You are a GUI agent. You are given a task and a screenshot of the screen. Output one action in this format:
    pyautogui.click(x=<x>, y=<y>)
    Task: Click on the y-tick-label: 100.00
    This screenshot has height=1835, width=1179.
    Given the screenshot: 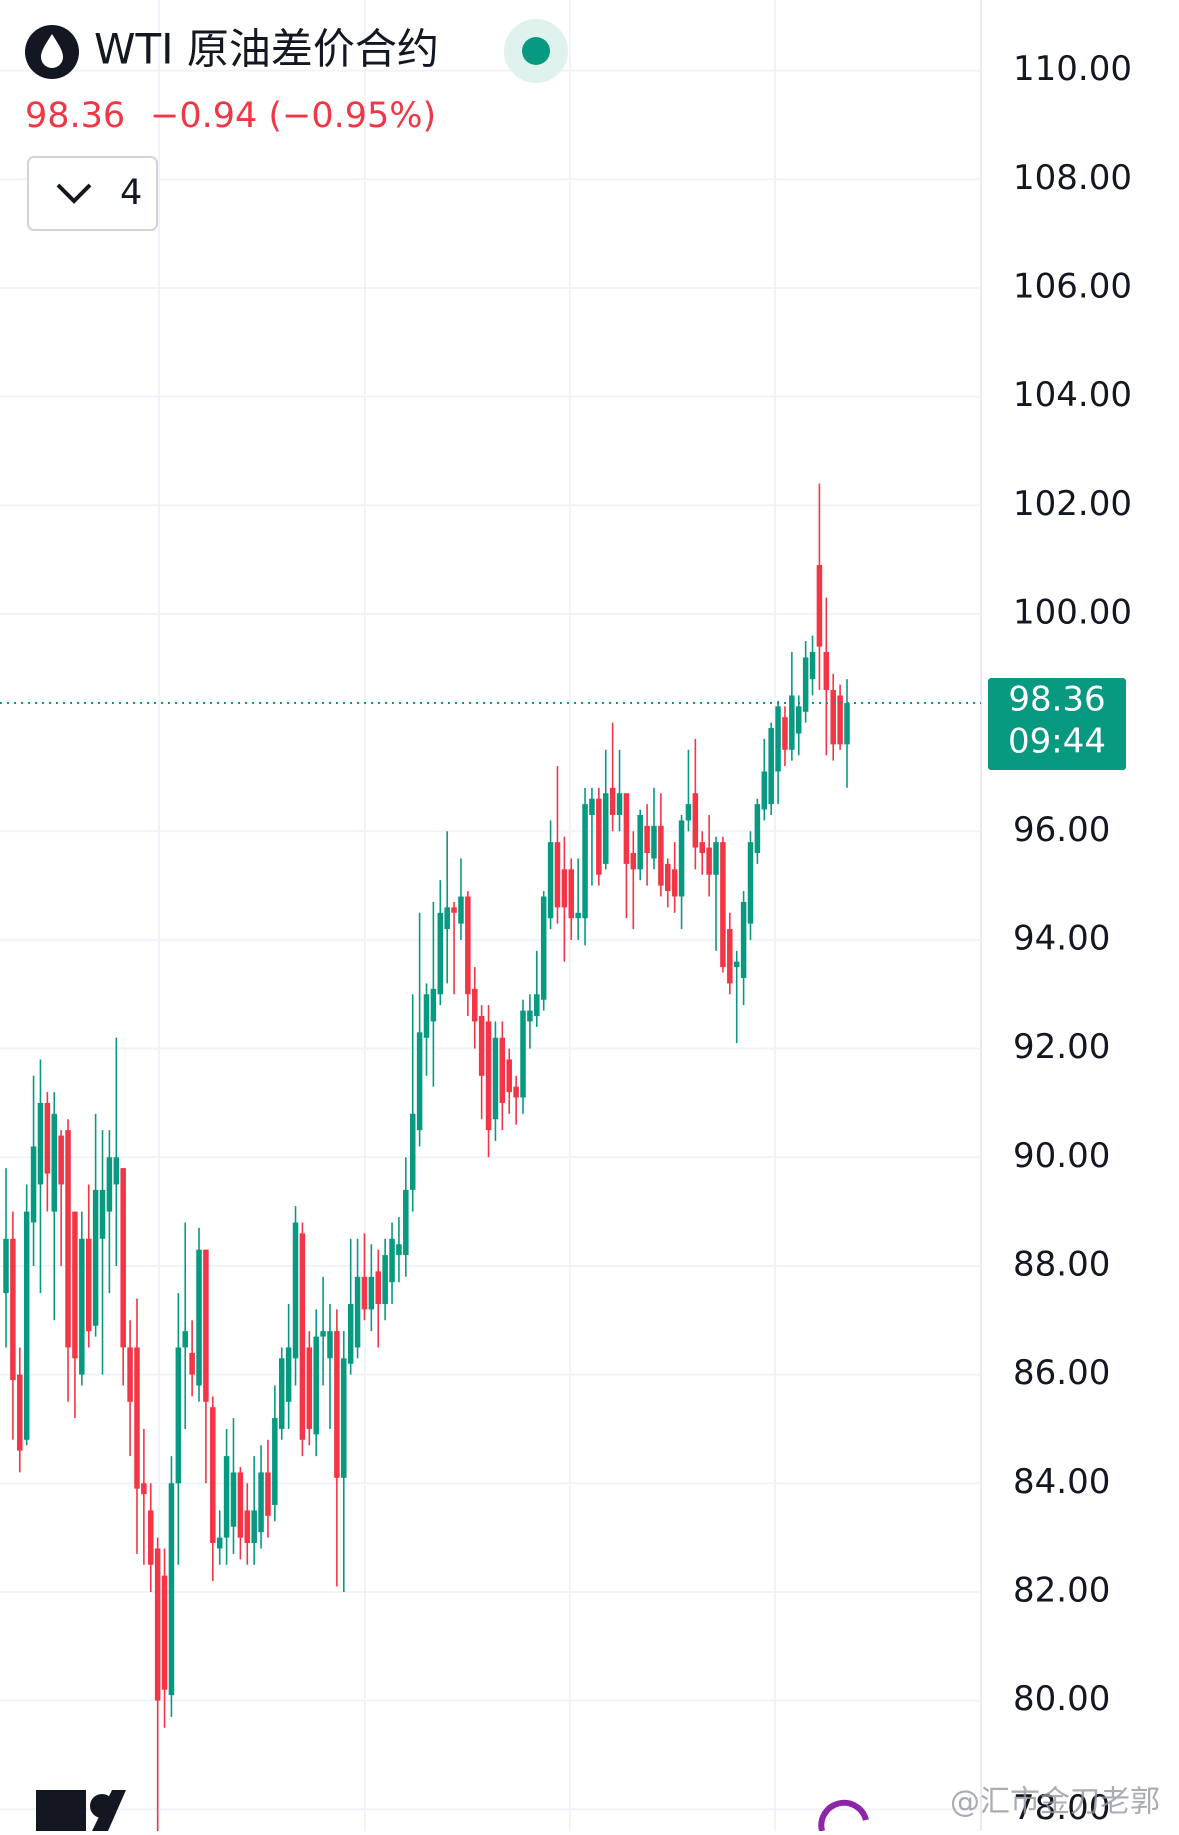 What is the action you would take?
    pyautogui.click(x=1072, y=612)
    